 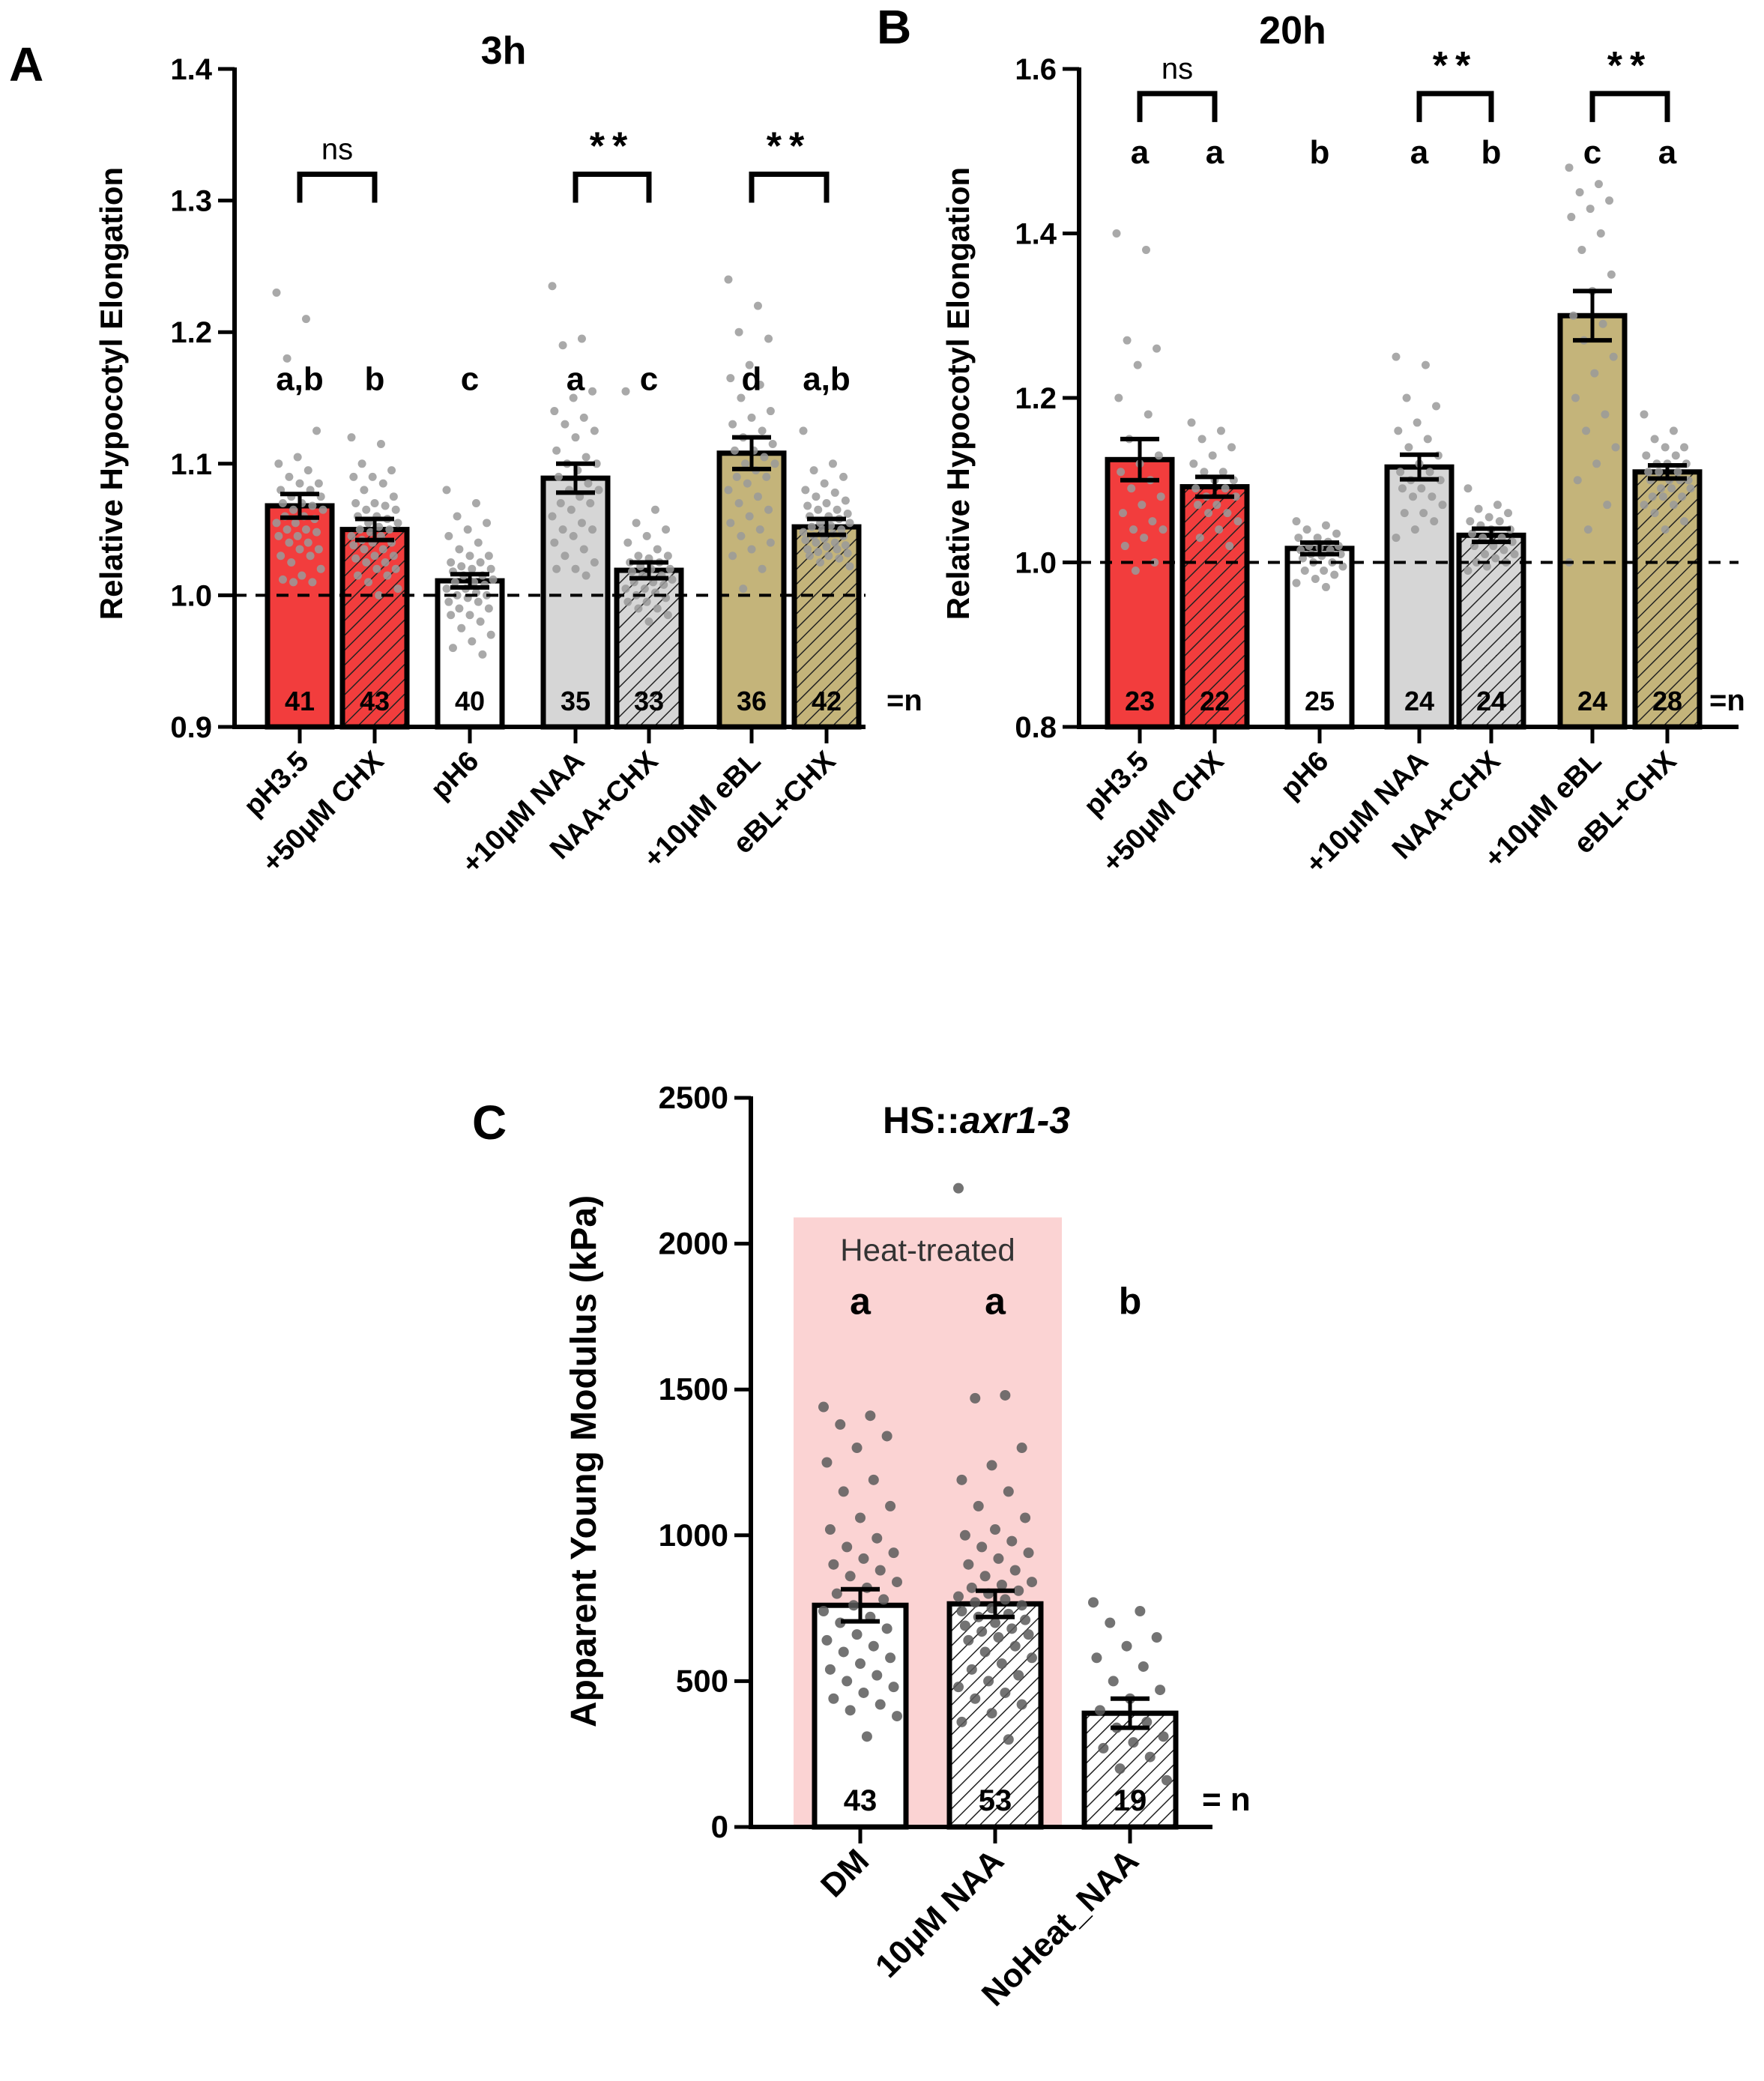 What do you see at coordinates (300, 701) in the screenshot?
I see `n-count: 41` at bounding box center [300, 701].